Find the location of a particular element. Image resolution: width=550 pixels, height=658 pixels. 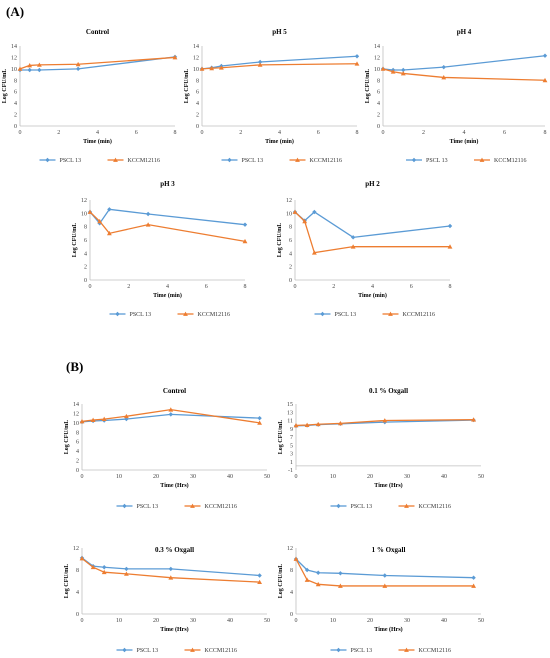

x-tick-label: 8 is located at coordinates (357, 133).